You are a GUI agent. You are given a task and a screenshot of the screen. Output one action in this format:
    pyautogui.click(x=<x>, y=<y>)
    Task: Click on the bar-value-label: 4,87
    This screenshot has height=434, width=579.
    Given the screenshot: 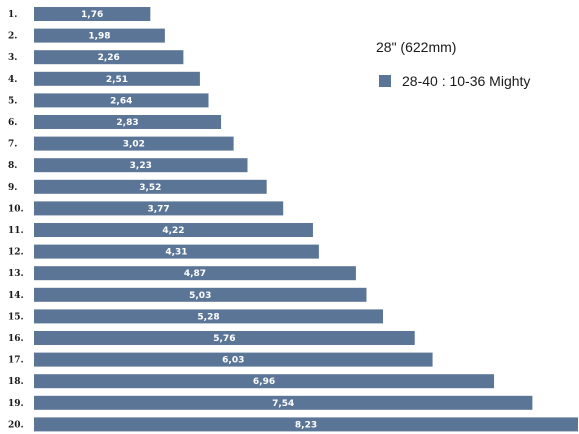 What is the action you would take?
    pyautogui.click(x=195, y=274)
    